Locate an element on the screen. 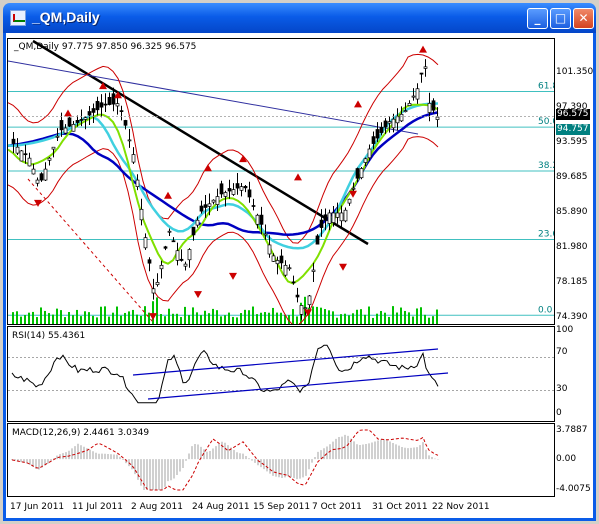 Image resolution: width=599 pixels, height=524 pixels. price-axis-label: 74.390 is located at coordinates (572, 317).